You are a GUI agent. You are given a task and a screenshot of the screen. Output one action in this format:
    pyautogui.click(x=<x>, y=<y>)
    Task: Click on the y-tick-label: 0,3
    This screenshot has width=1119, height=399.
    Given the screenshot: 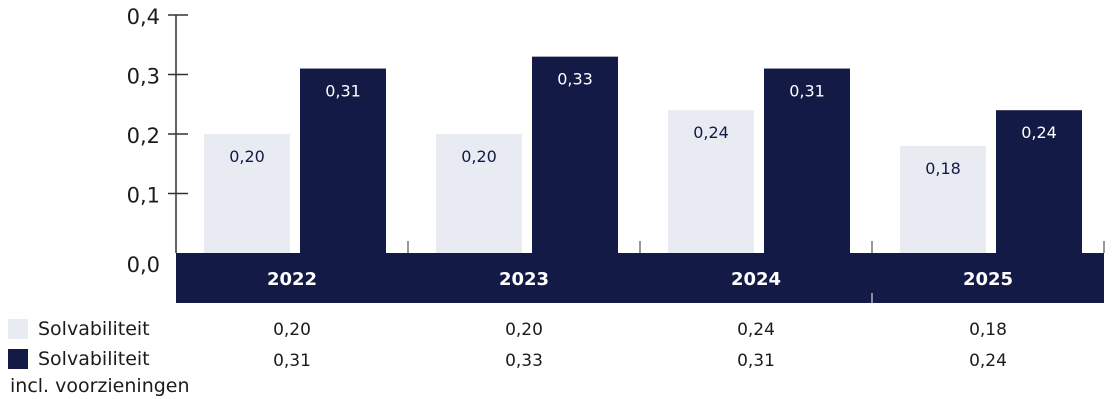 What is the action you would take?
    pyautogui.click(x=143, y=77)
    